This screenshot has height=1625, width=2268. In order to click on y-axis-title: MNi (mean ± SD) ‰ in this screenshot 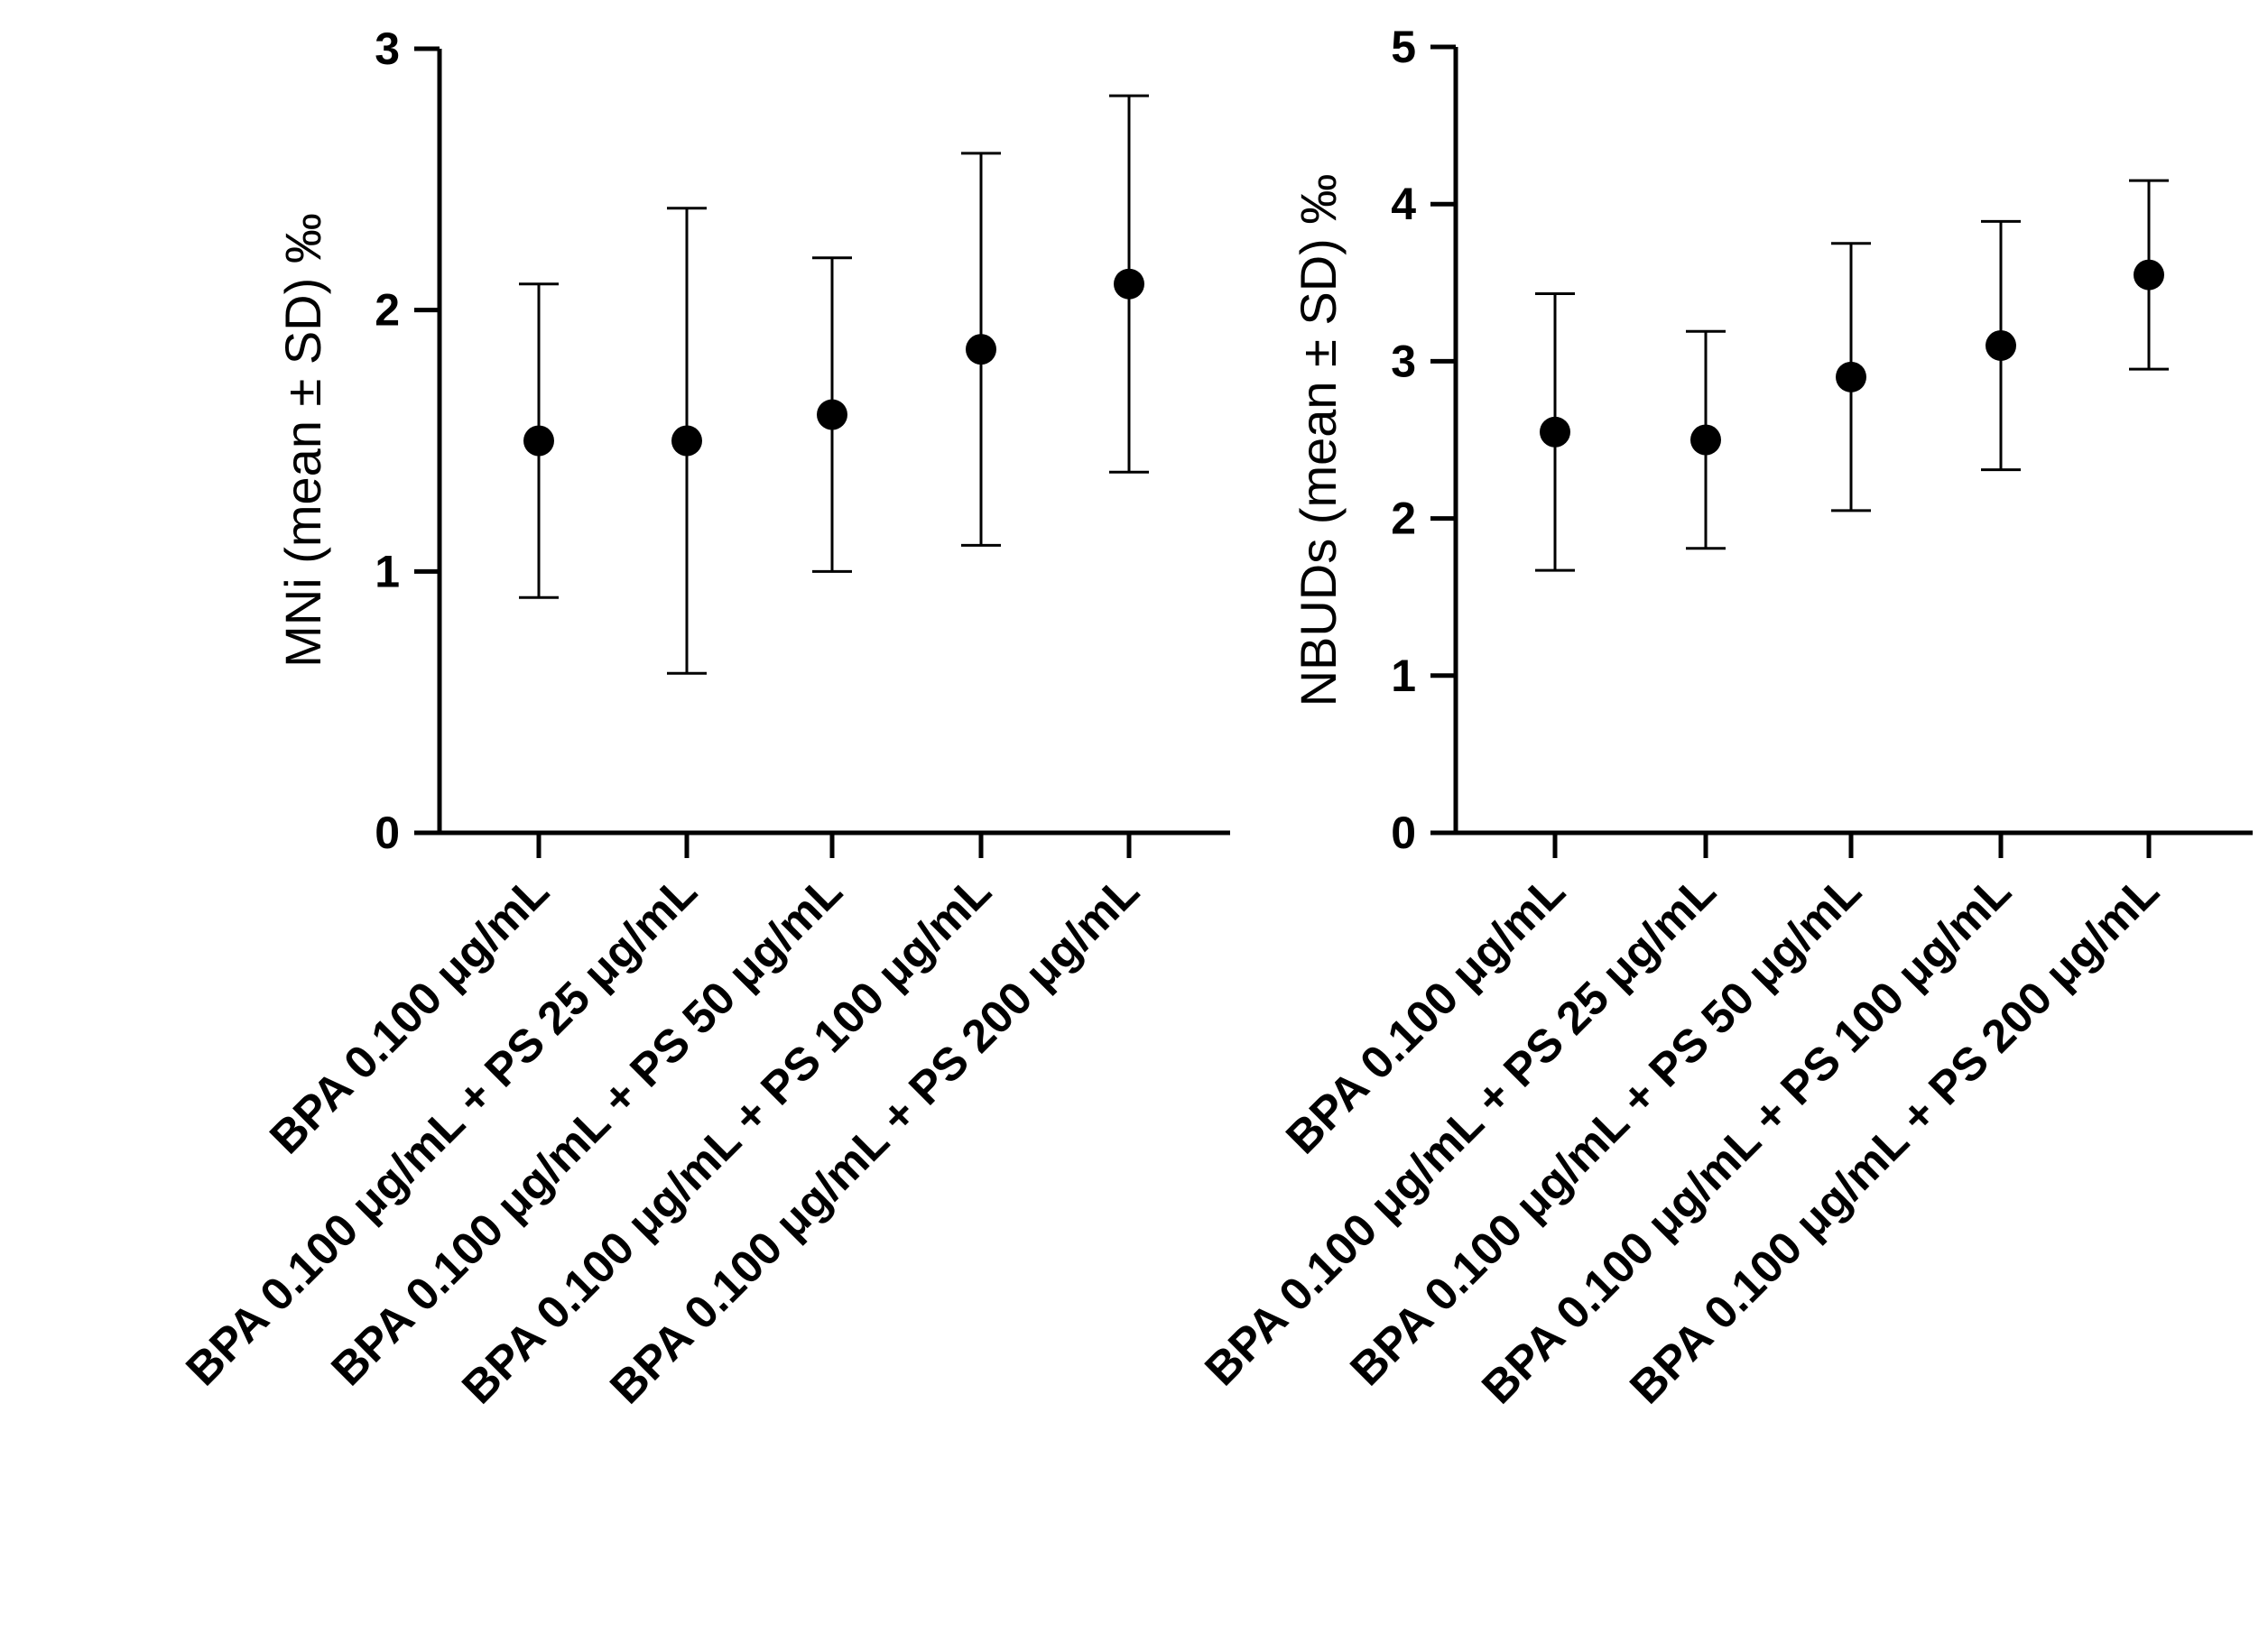, I will do `click(302, 440)`.